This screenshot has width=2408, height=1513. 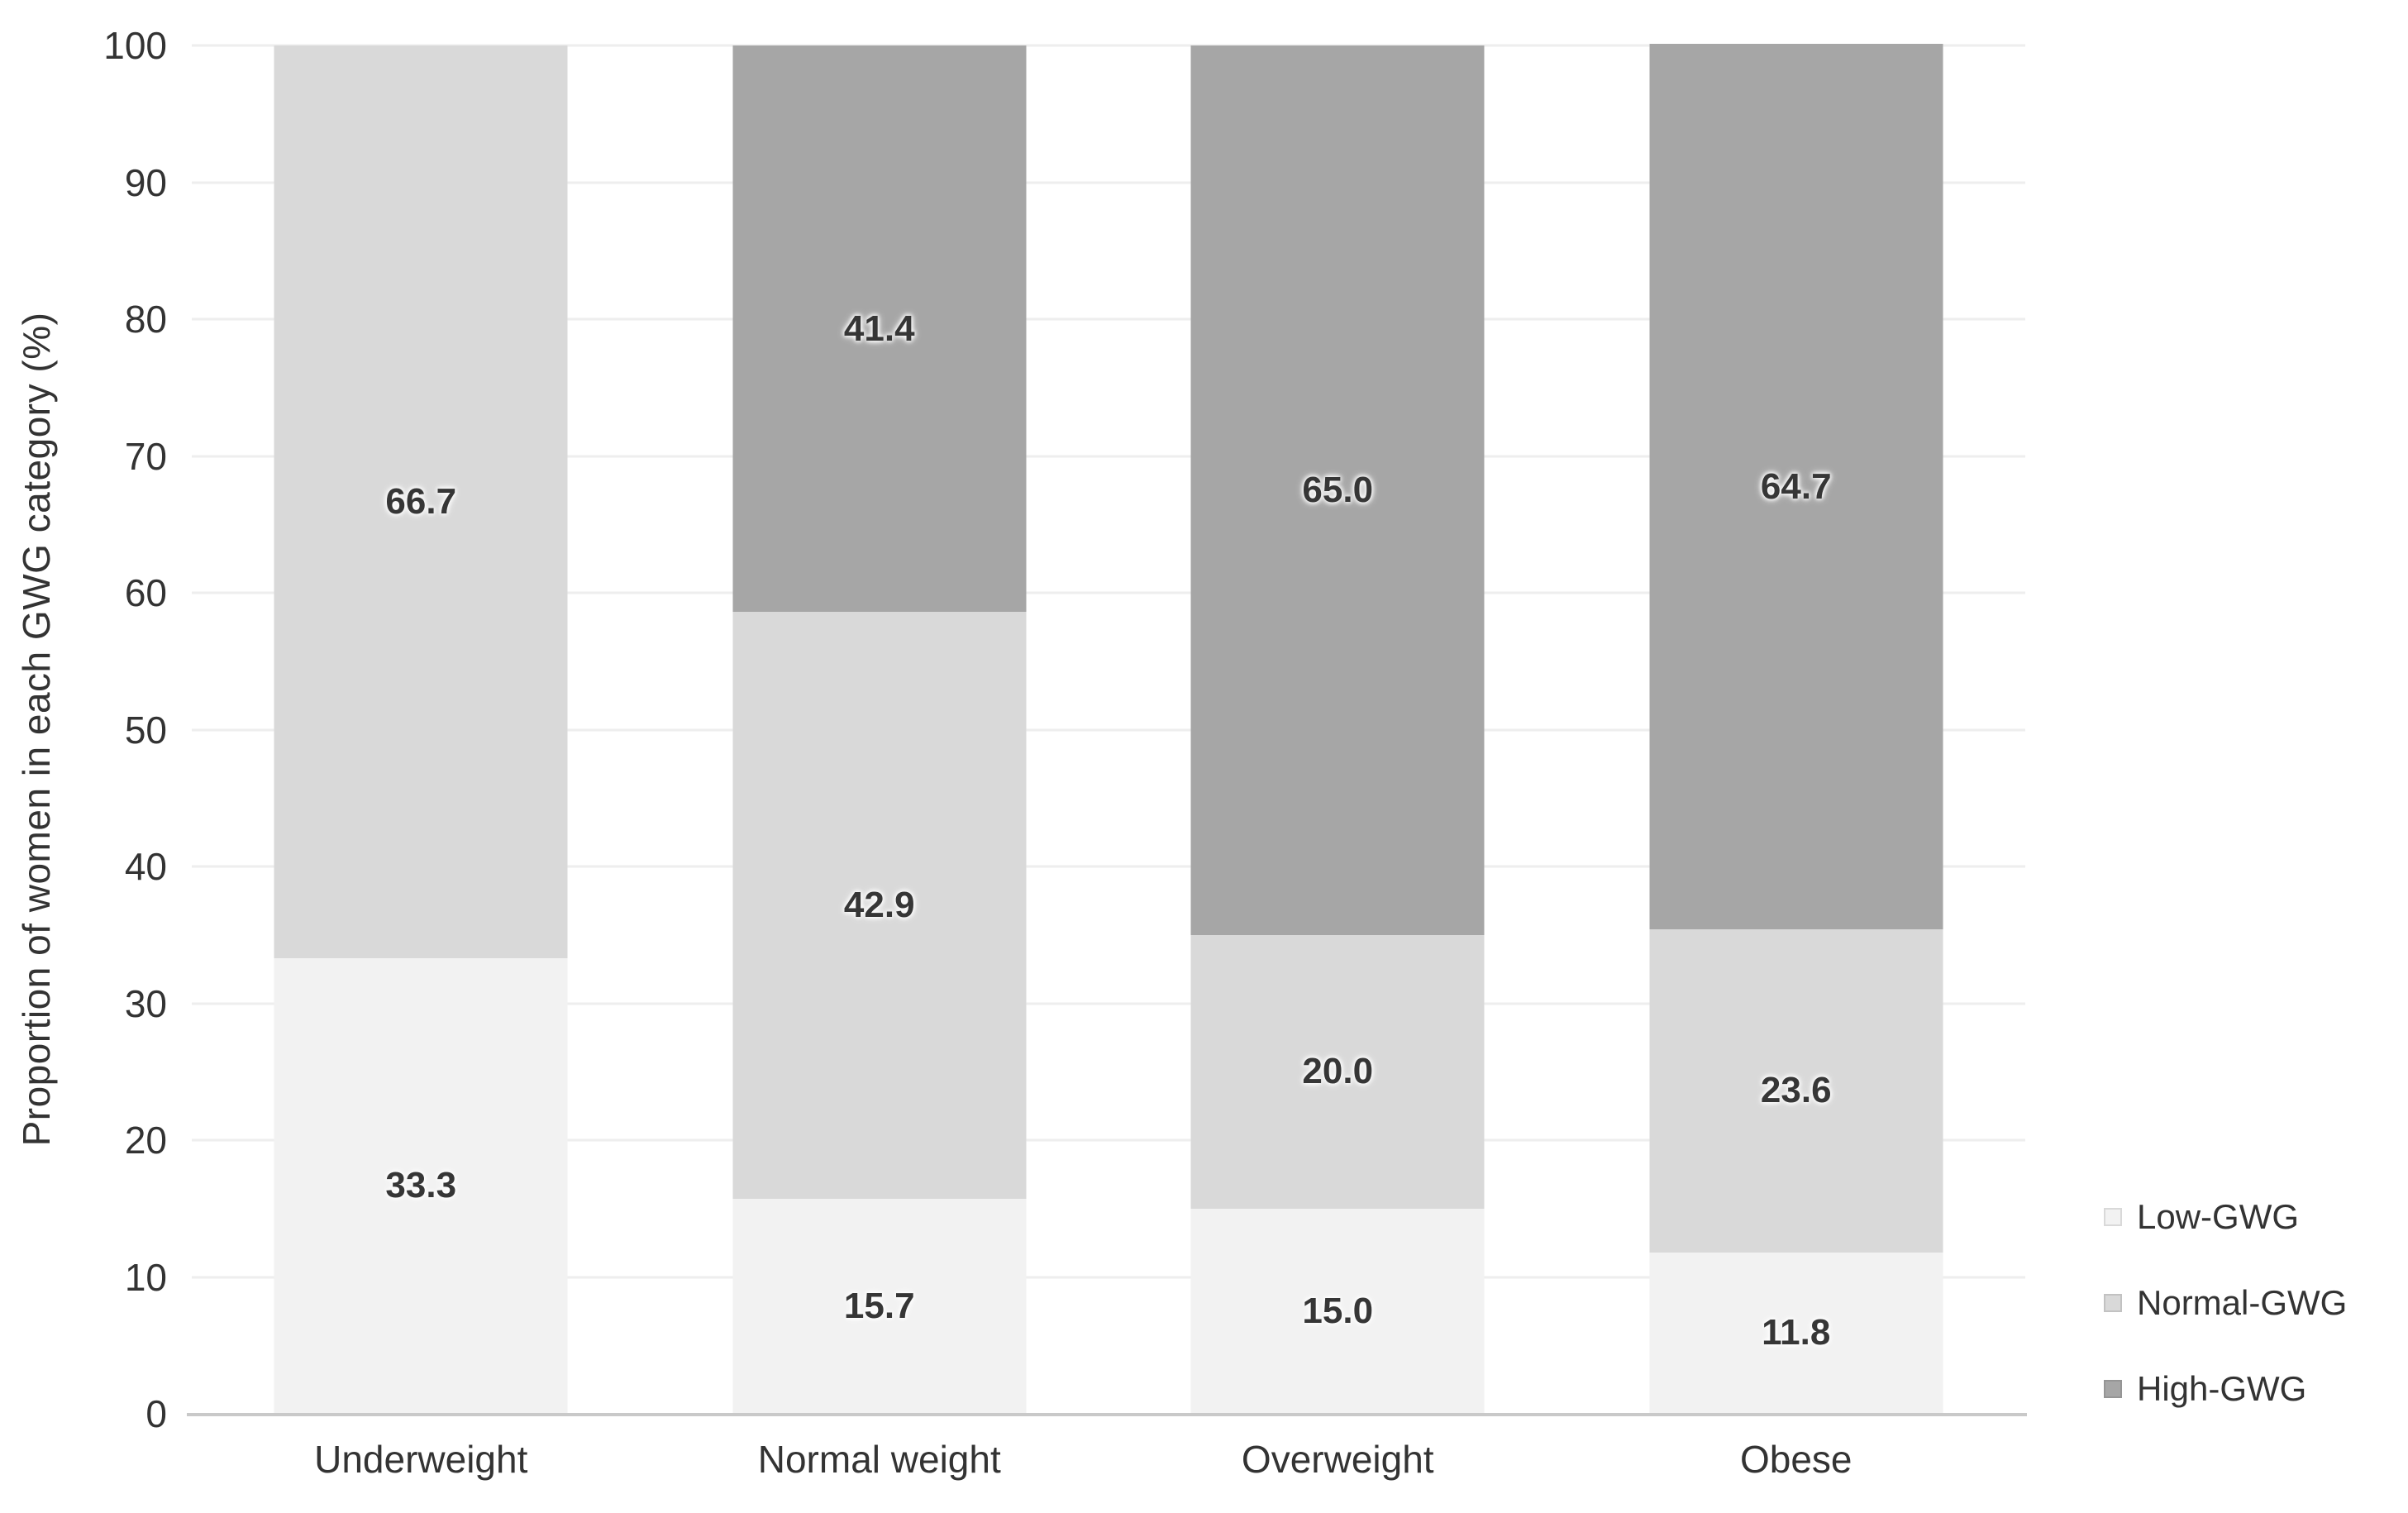 I want to click on segment-normal-gwg-overweight: 20.0, so click(x=1337, y=1072).